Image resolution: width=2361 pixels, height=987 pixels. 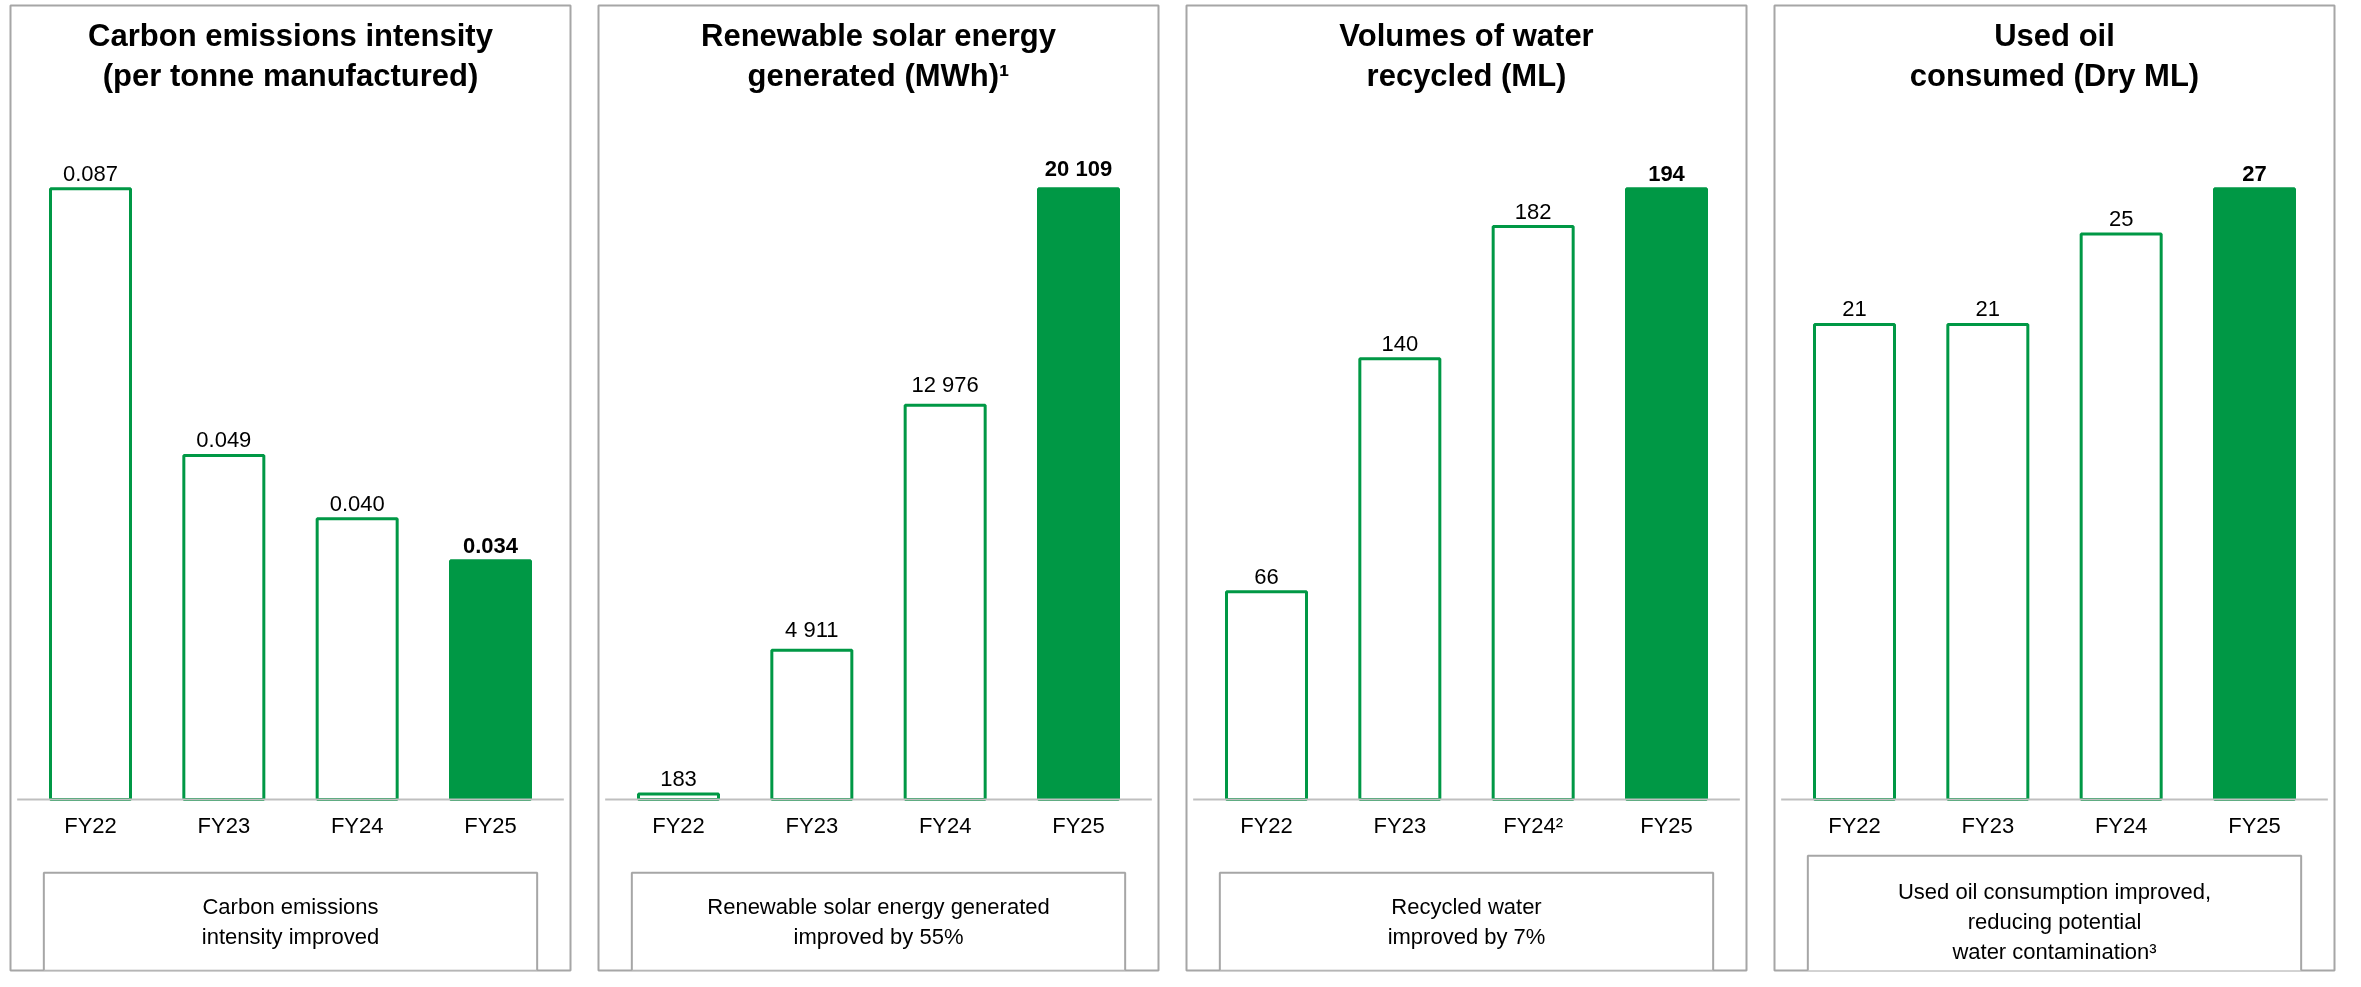 I want to click on text: reducing potential, so click(x=2054, y=922).